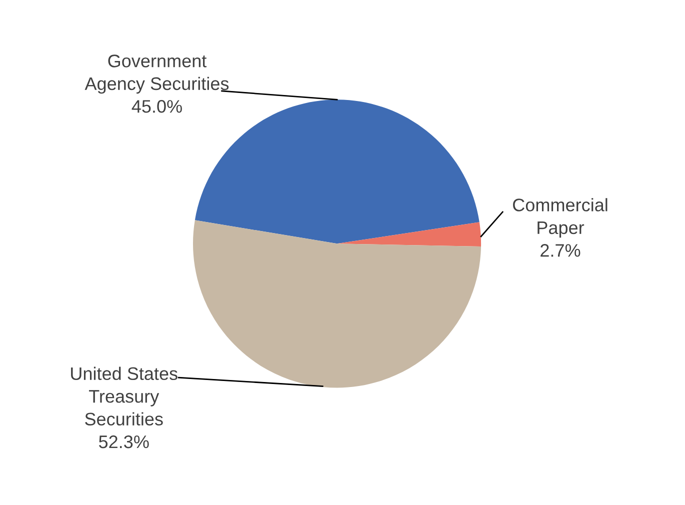  What do you see at coordinates (156, 74) in the screenshot?
I see `slice-label: Government Agency Securities` at bounding box center [156, 74].